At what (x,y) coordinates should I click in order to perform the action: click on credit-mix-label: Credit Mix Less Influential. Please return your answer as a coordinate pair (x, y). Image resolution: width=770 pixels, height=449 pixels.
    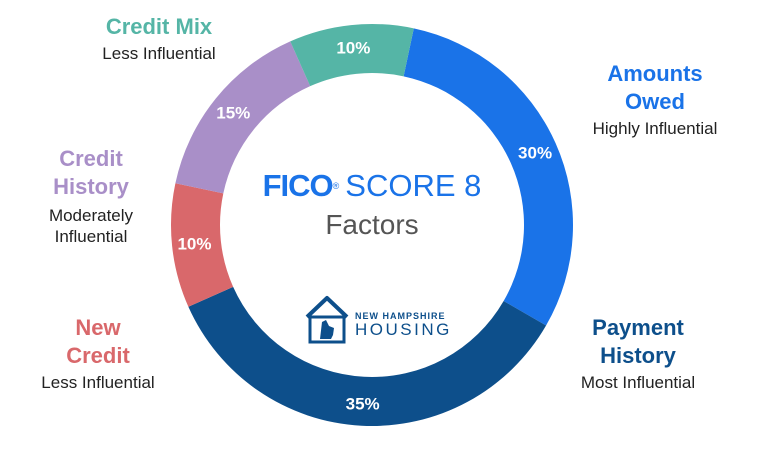
    Looking at the image, I should click on (159, 38).